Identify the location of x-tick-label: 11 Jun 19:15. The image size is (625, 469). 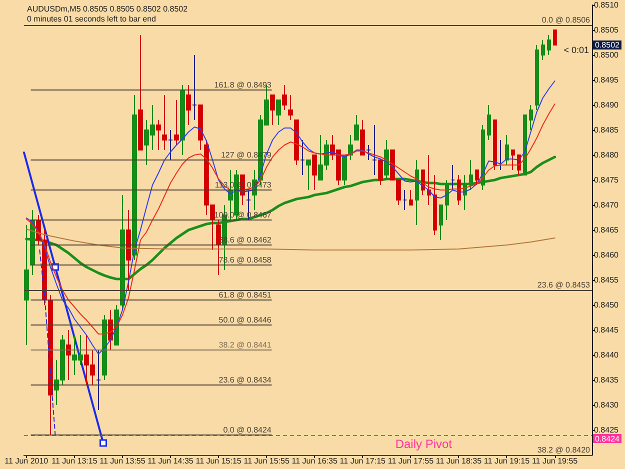
(507, 461).